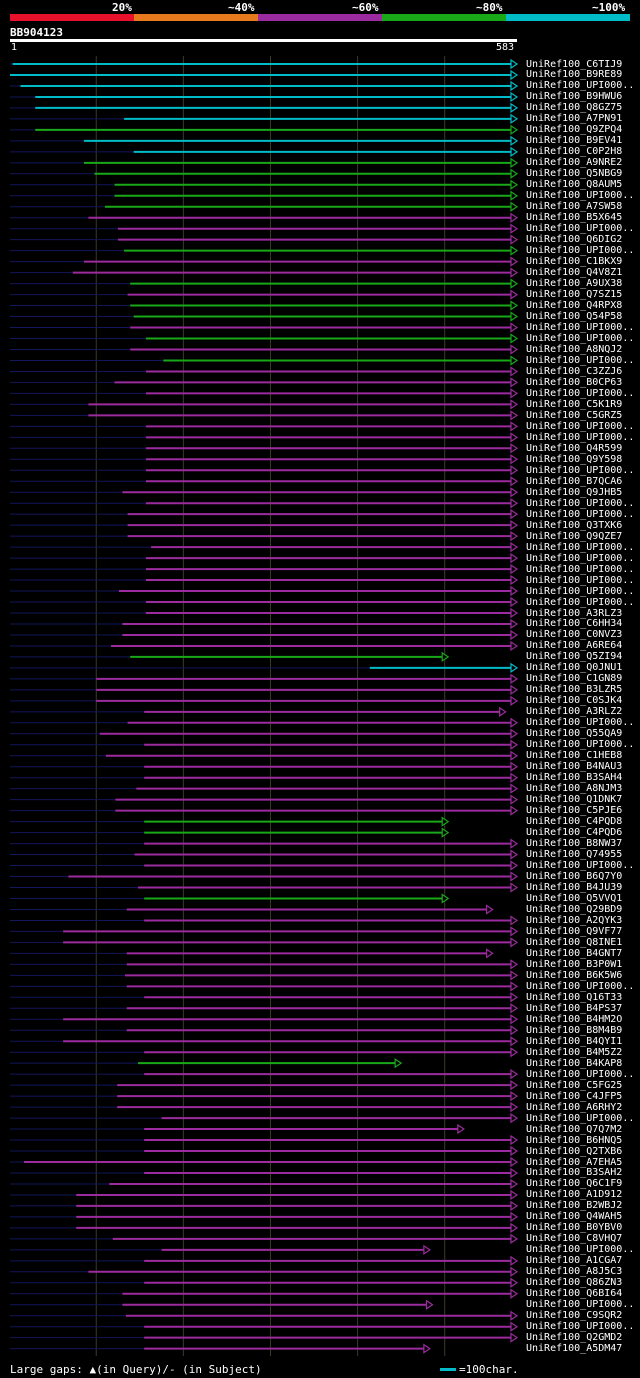  What do you see at coordinates (574, 459) in the screenshot?
I see `hit-label: UniRef100_Q9Y598` at bounding box center [574, 459].